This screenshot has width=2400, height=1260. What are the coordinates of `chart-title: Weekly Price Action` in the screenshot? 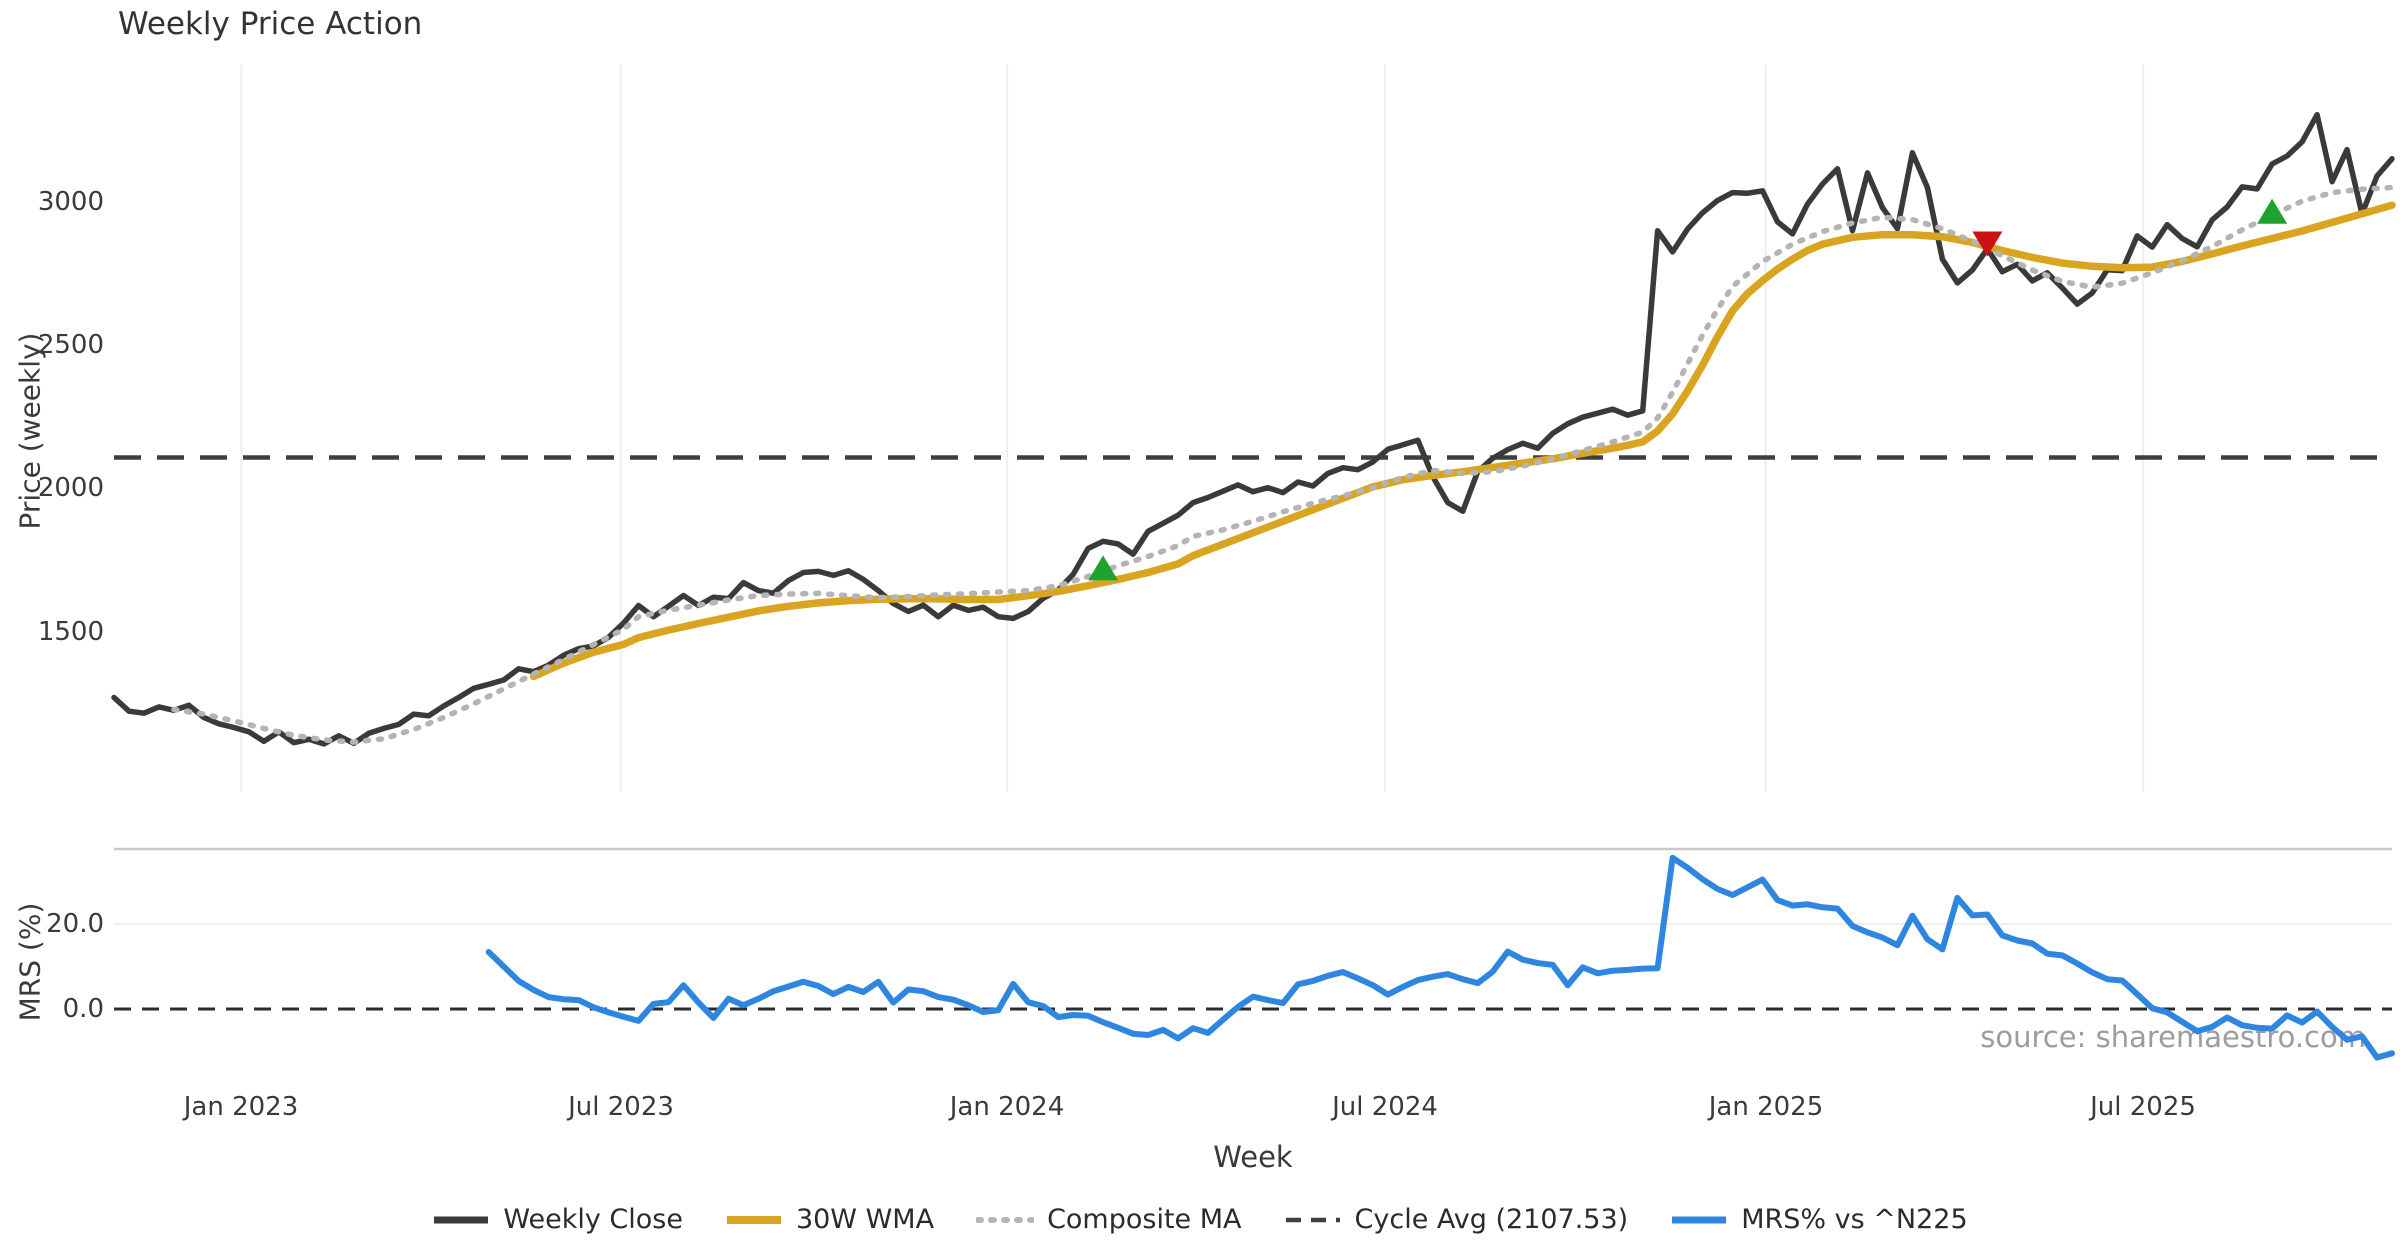 It's located at (270, 24).